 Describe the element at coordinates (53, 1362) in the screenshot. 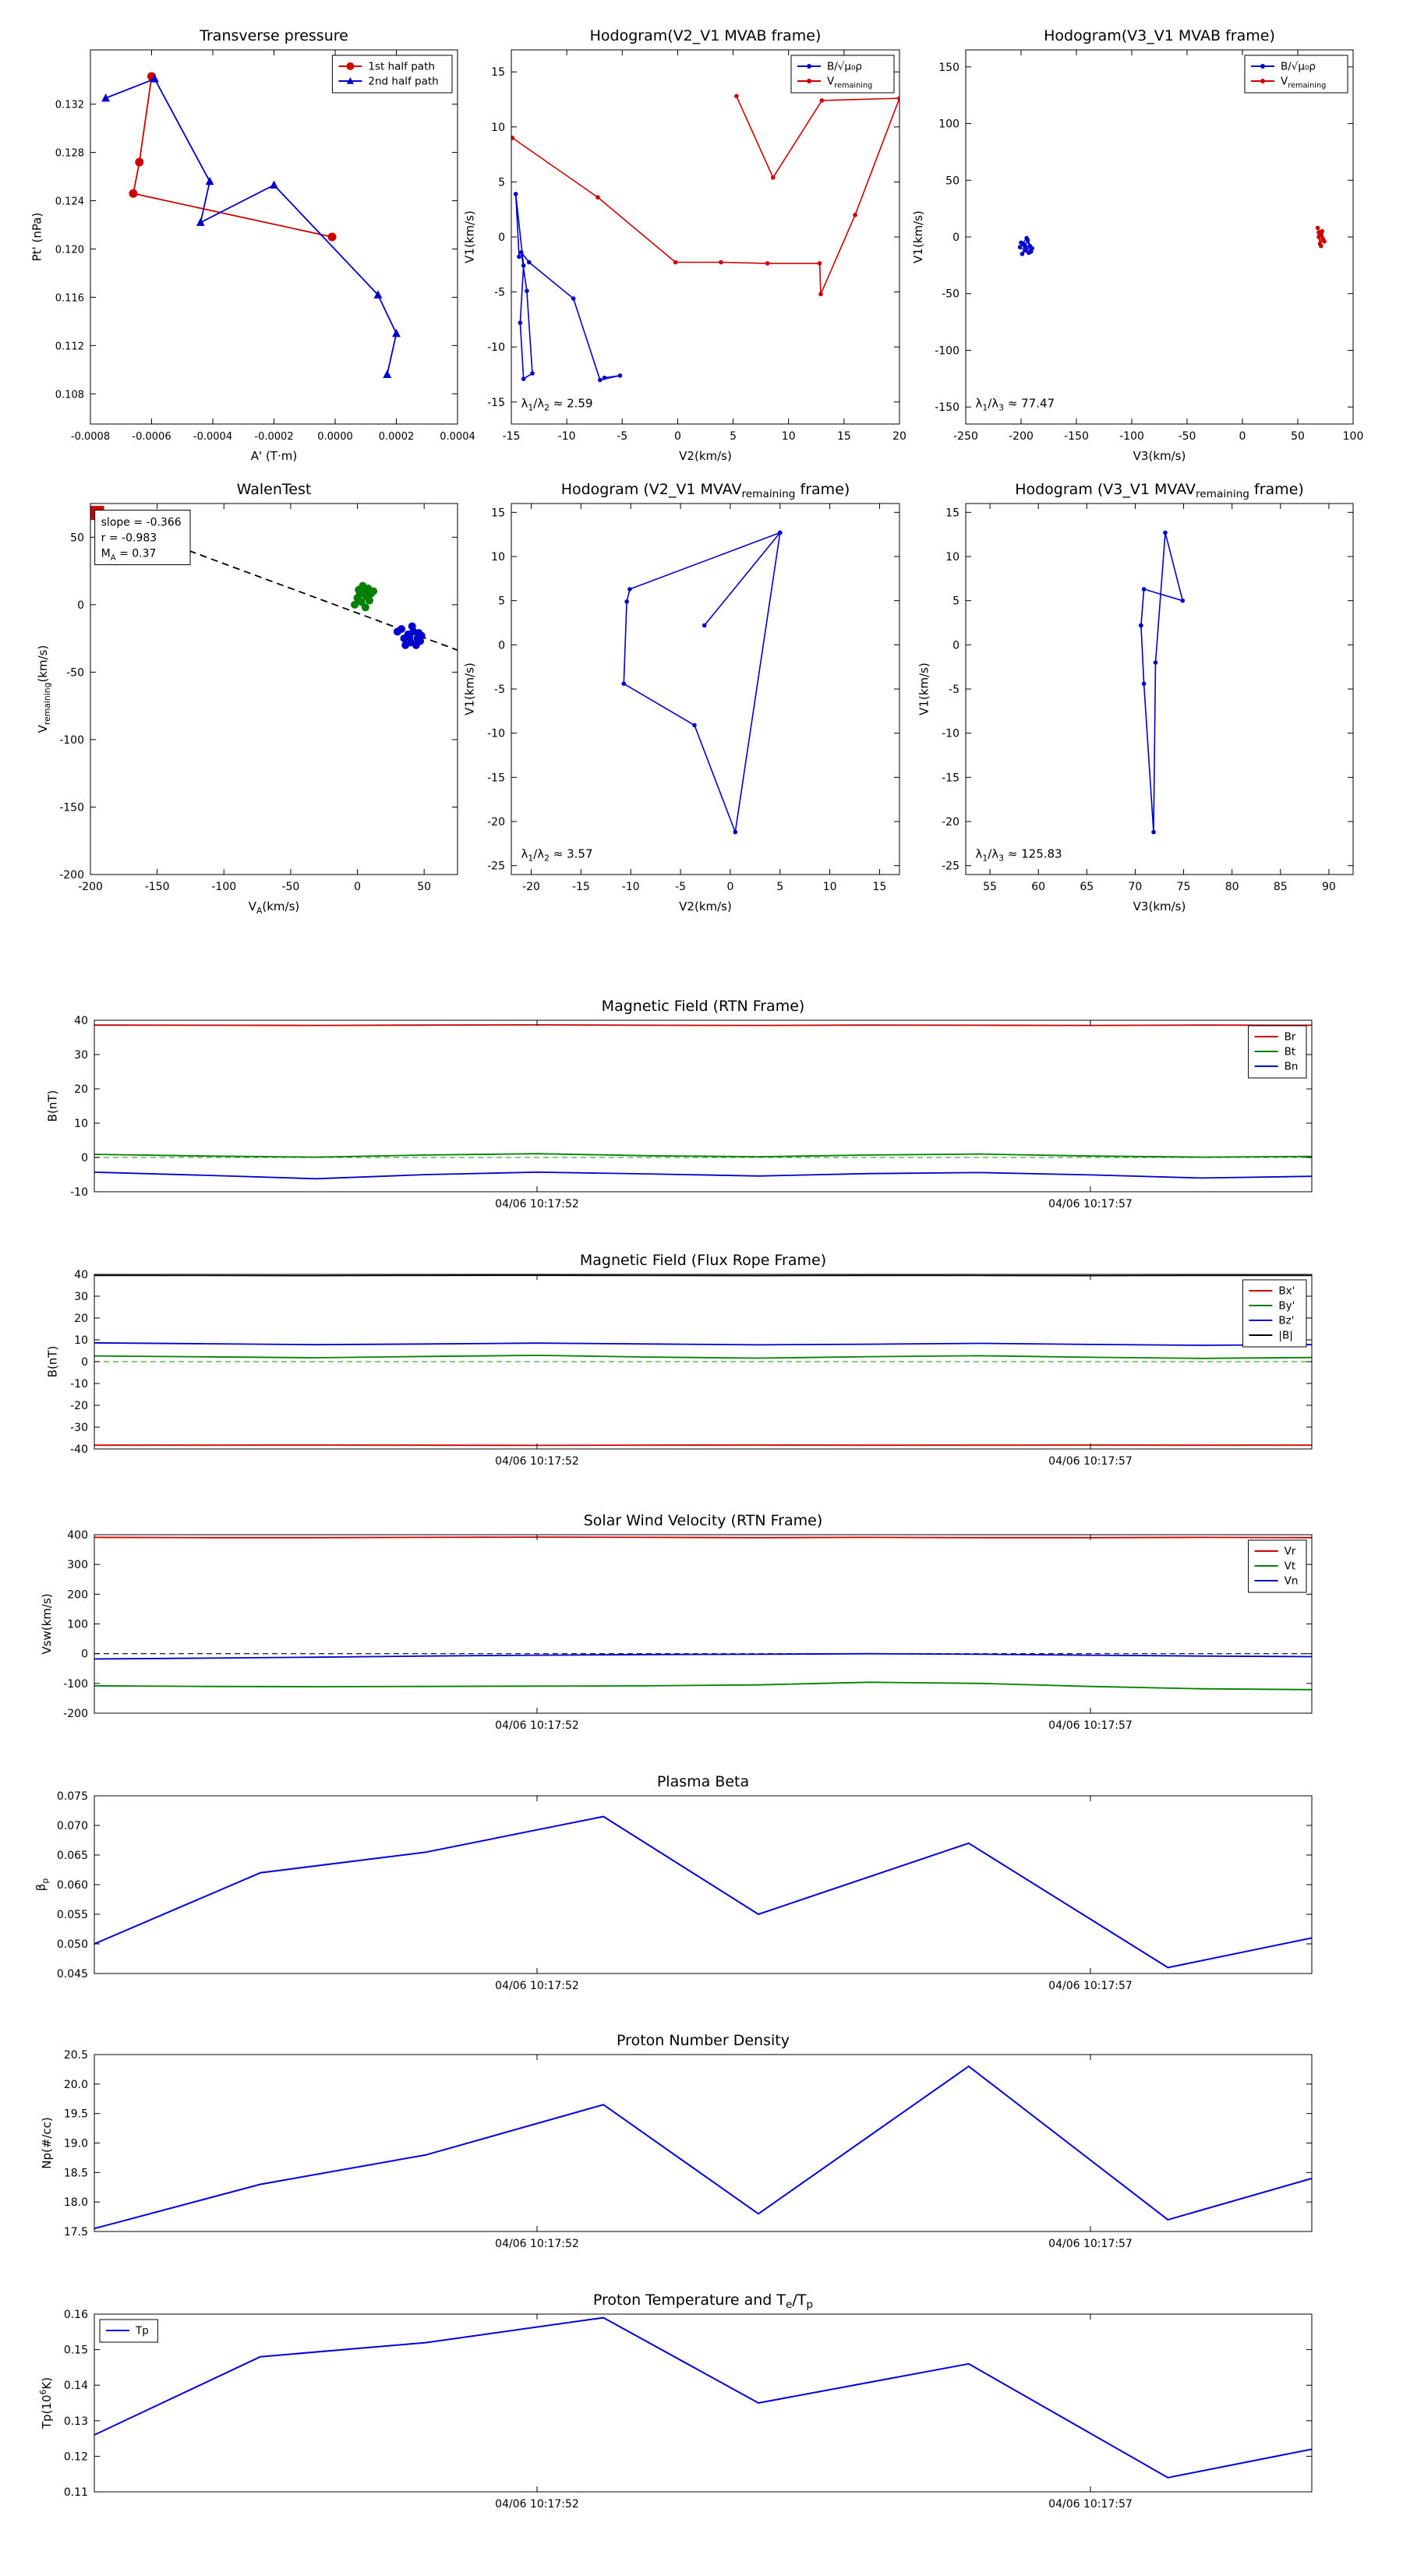

I see `y-axis-label: B(nT)` at that location.